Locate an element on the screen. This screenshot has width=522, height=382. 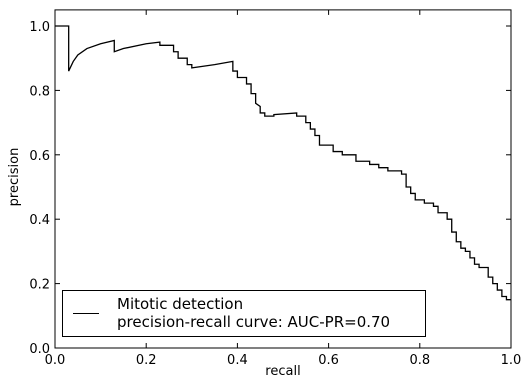
x-tick-label: 0.0 is located at coordinates (55, 360).